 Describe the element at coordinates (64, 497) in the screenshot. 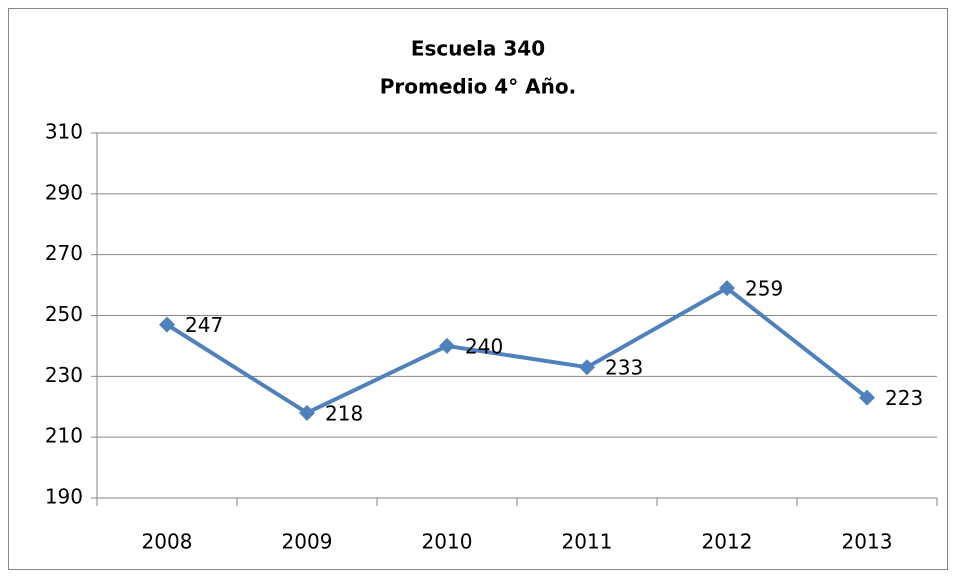

I see `y-tick-label: 190` at that location.